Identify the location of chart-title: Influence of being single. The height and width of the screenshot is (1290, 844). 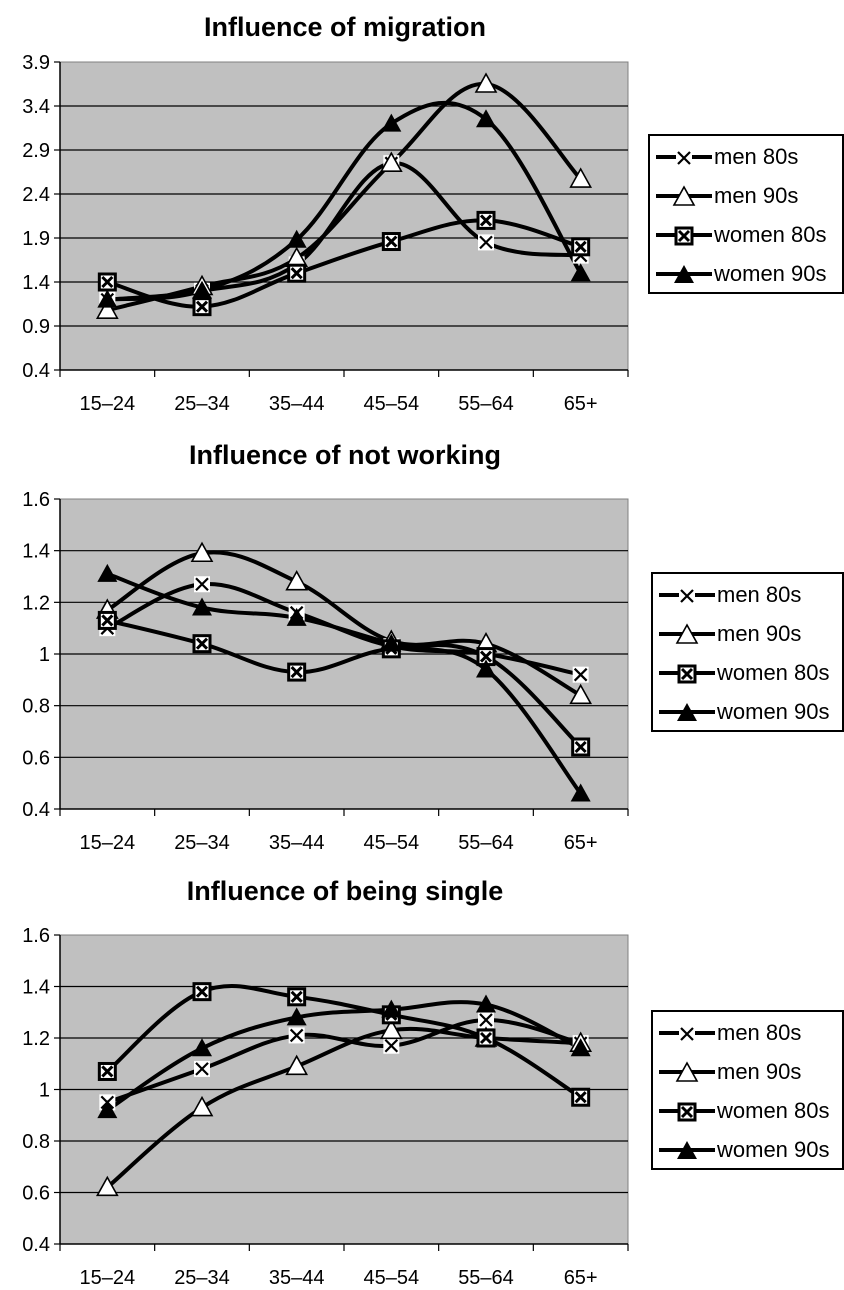
(345, 891).